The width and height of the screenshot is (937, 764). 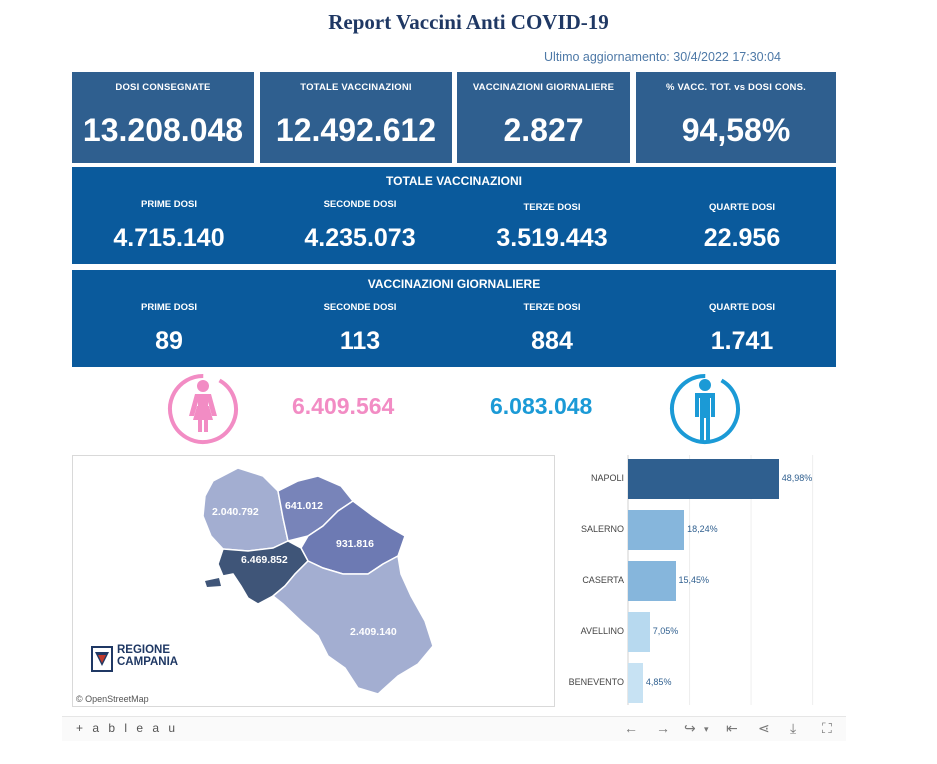 What do you see at coordinates (736, 87) in the screenshot?
I see `kpi-label: % VACC. TOT. vs DOSI CONS.` at bounding box center [736, 87].